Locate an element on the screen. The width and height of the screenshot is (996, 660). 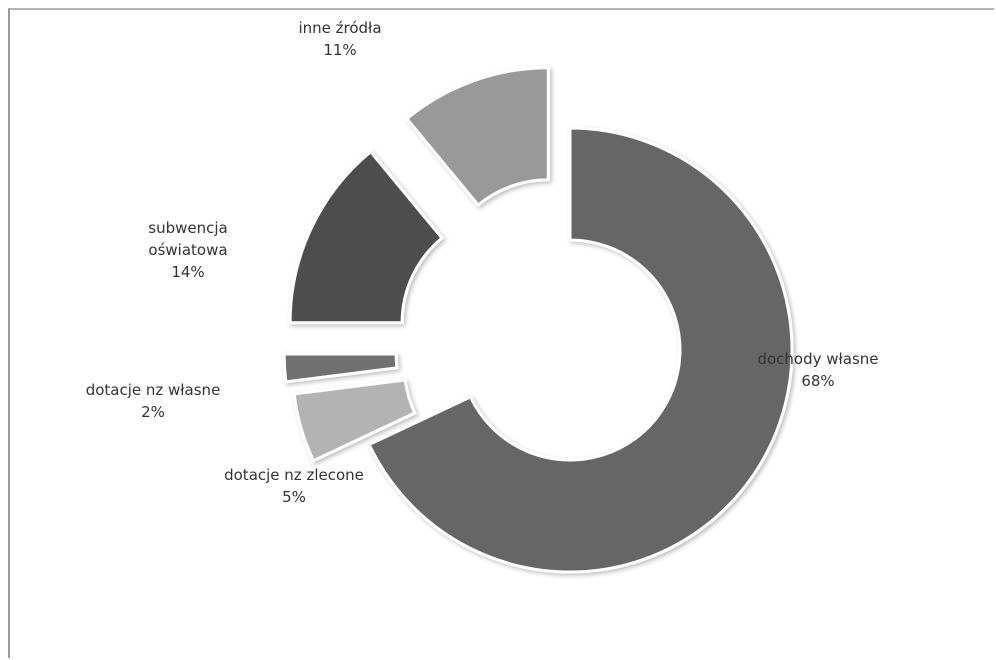
slice-subwencja-oświatowa is located at coordinates (366, 237).